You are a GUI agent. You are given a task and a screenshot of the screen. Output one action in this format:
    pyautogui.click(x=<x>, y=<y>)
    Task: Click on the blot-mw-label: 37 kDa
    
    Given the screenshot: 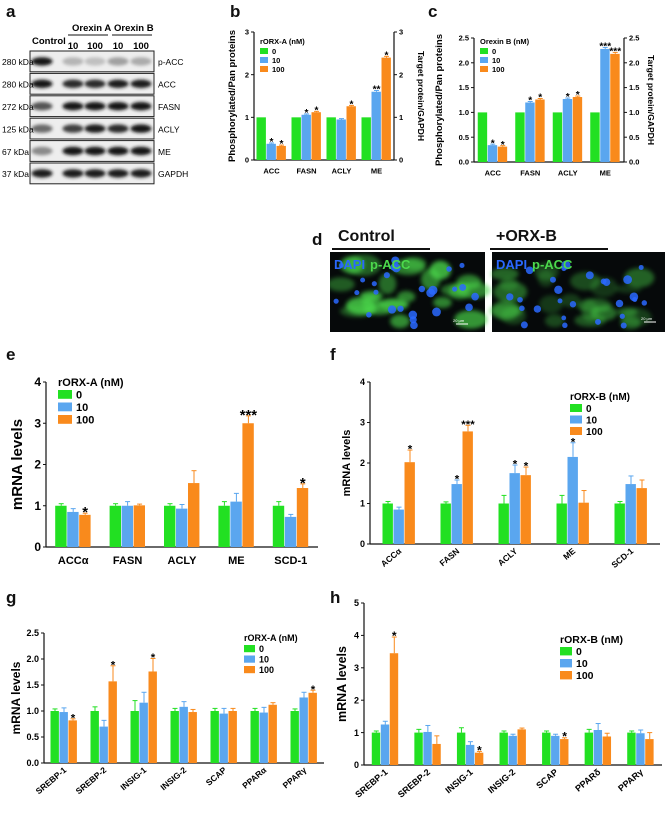 What is the action you would take?
    pyautogui.click(x=15, y=174)
    